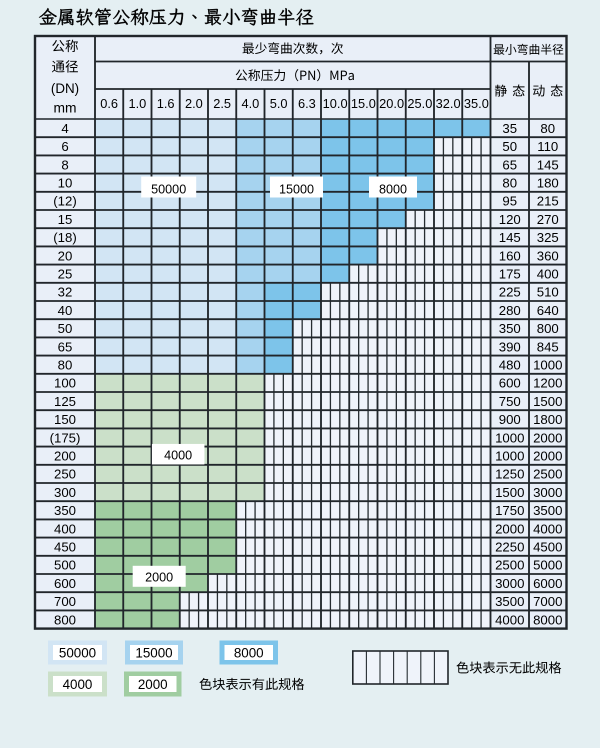  Describe the element at coordinates (476, 103) in the screenshot. I see `svg-text: 35.0` at that location.